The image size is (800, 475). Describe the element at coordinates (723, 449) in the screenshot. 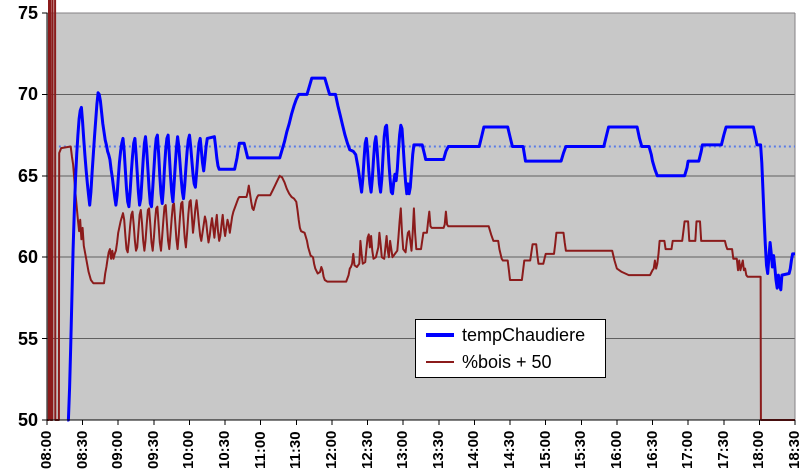

I see `x-axis-label: 17:30` at that location.